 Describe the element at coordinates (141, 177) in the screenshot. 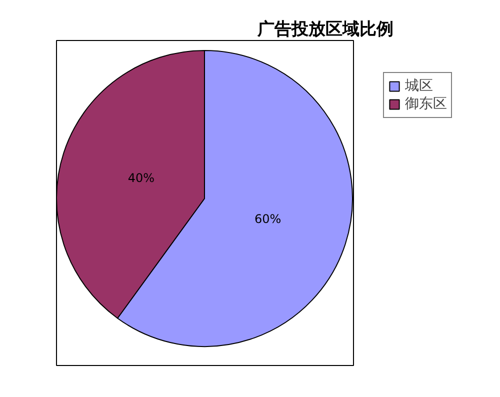

I see `data-label: 40%` at that location.